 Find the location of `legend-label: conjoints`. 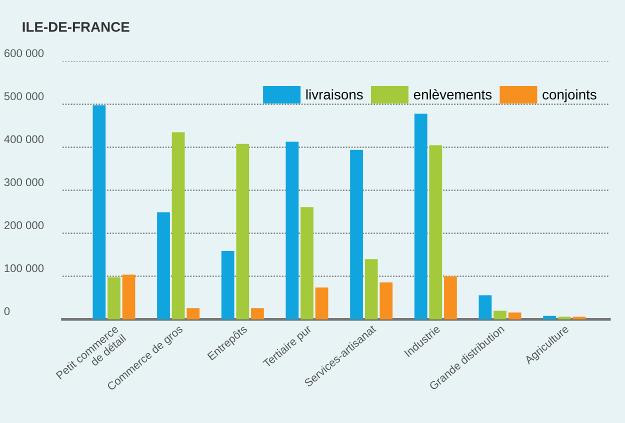

legend-label: conjoints is located at coordinates (569, 95).